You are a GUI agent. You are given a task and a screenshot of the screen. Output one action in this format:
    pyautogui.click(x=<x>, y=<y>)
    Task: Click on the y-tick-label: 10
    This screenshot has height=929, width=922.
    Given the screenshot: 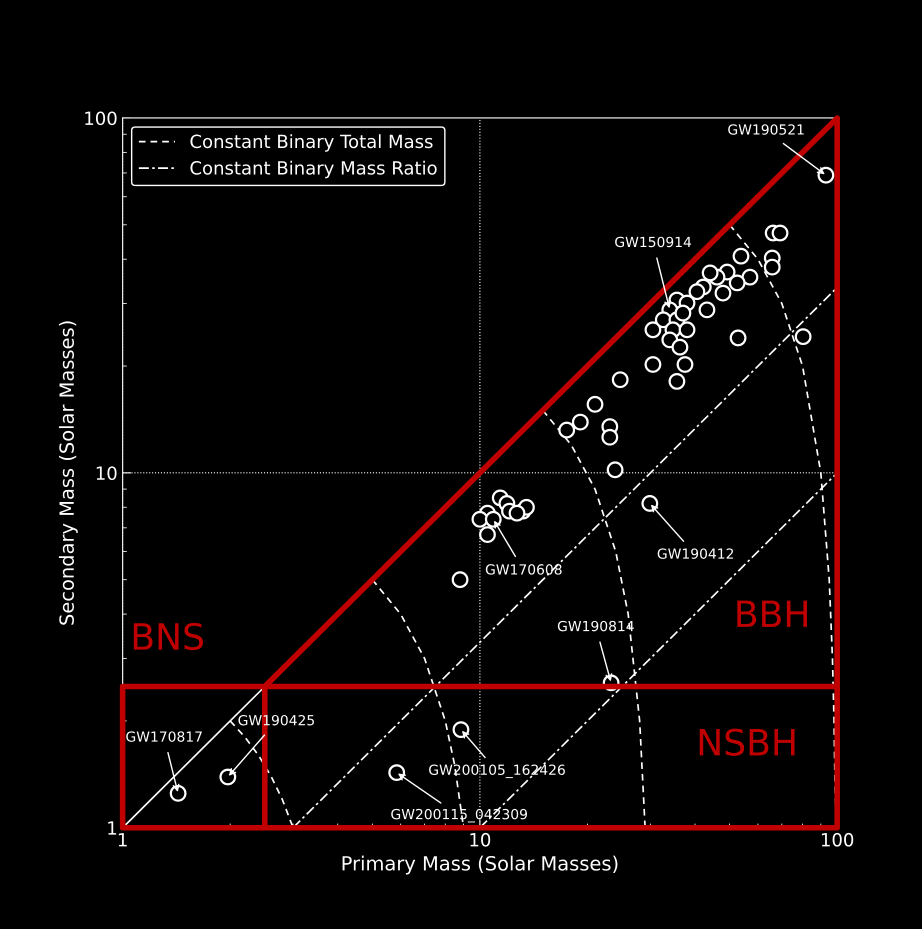 What is the action you would take?
    pyautogui.click(x=106, y=473)
    